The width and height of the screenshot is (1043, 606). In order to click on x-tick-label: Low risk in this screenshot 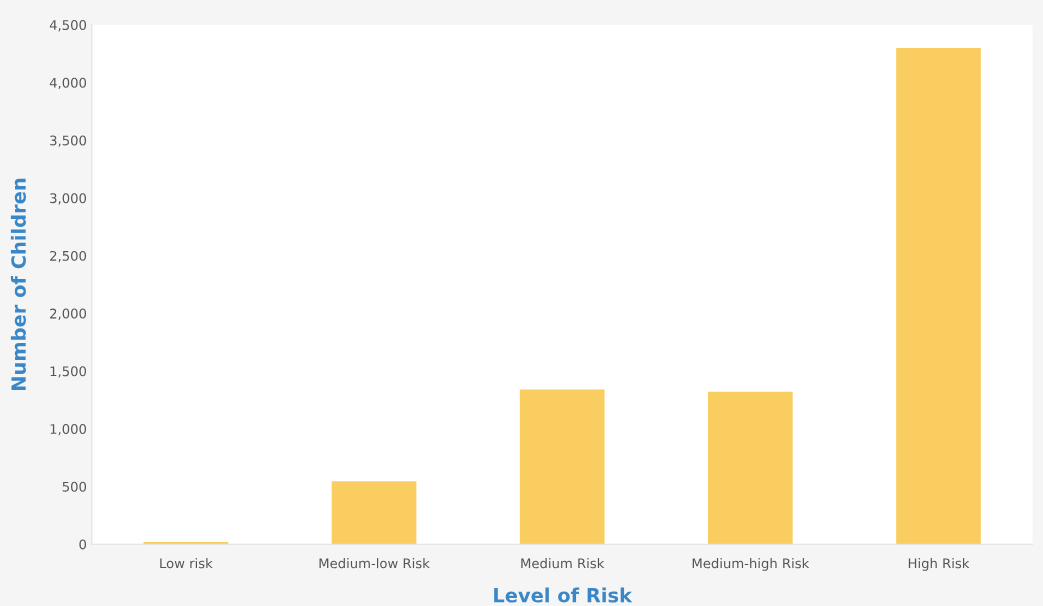, I will do `click(186, 563)`.